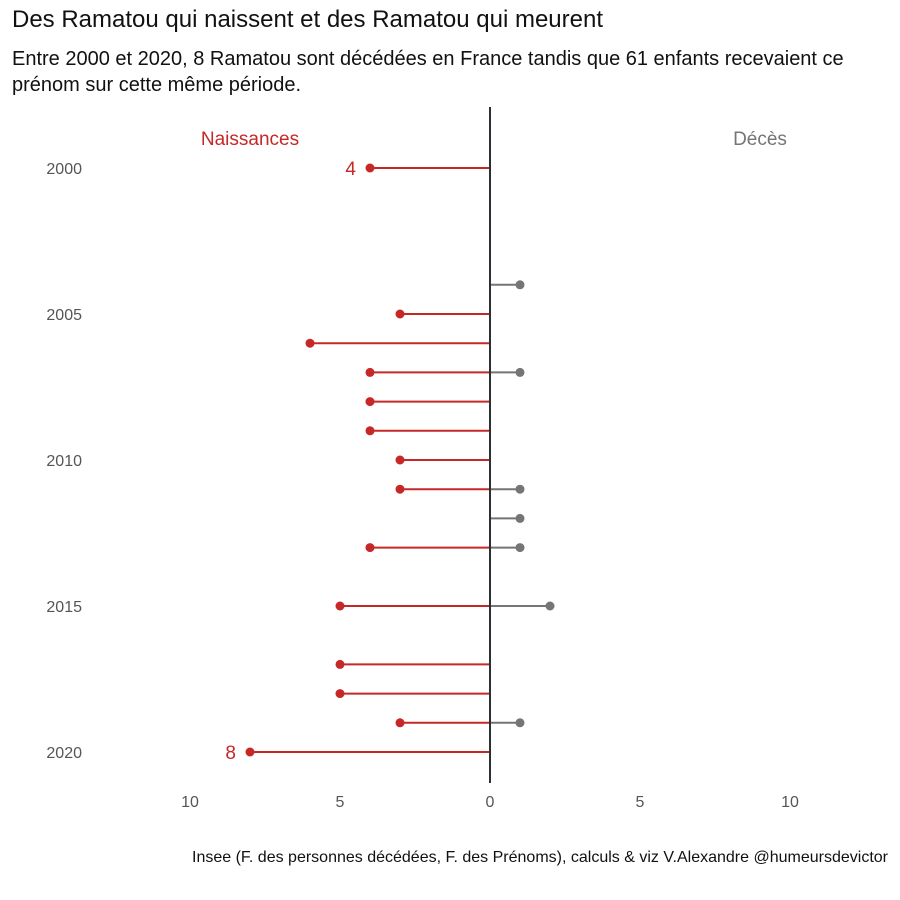 The image size is (900, 900). I want to click on x-tick-pos5: 5, so click(640, 802).